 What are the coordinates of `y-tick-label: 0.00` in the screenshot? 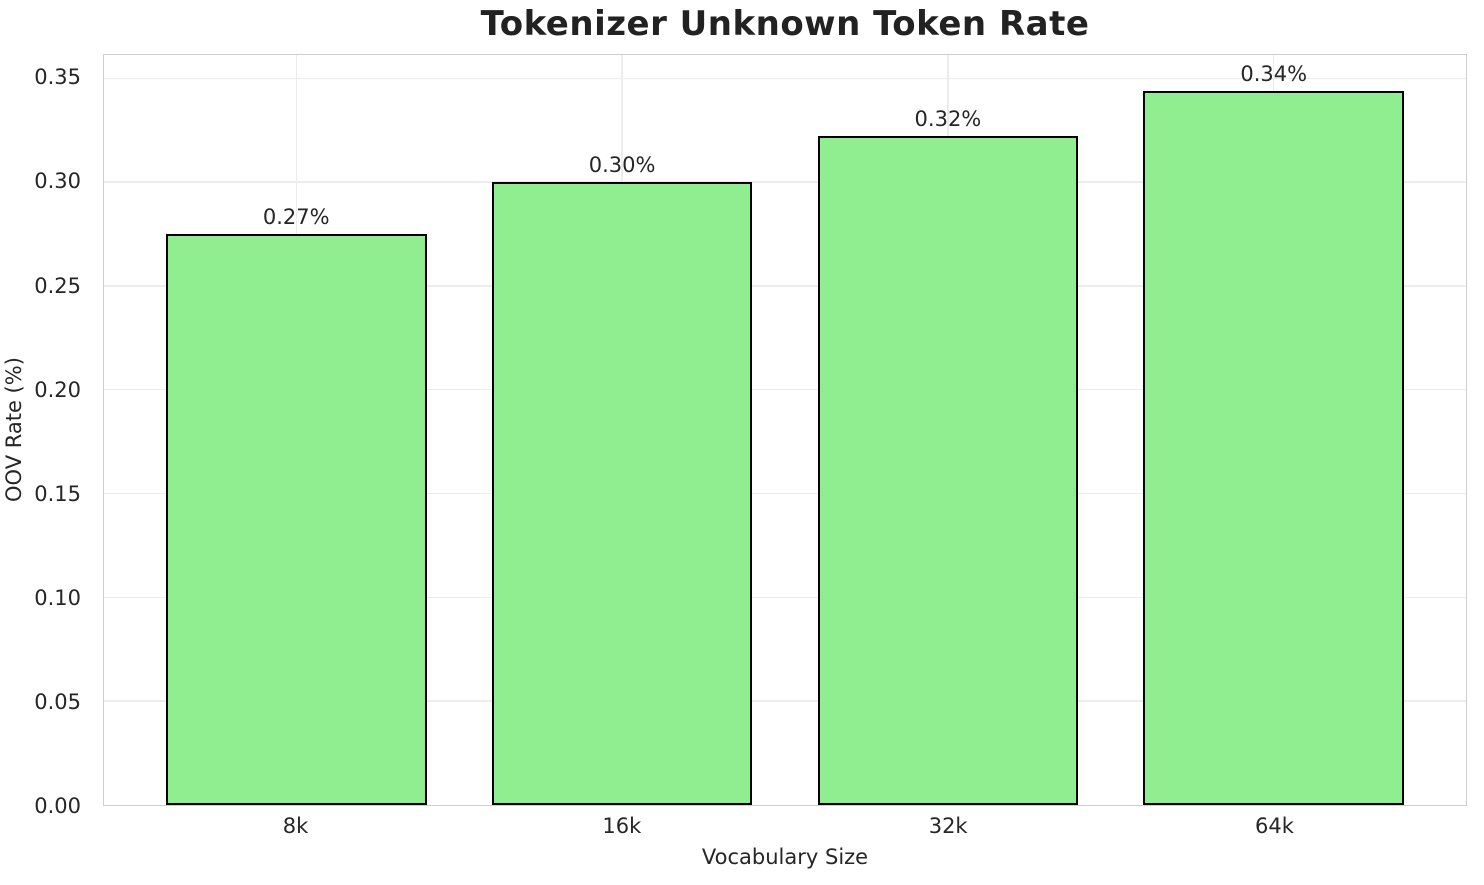 It's located at (57, 806).